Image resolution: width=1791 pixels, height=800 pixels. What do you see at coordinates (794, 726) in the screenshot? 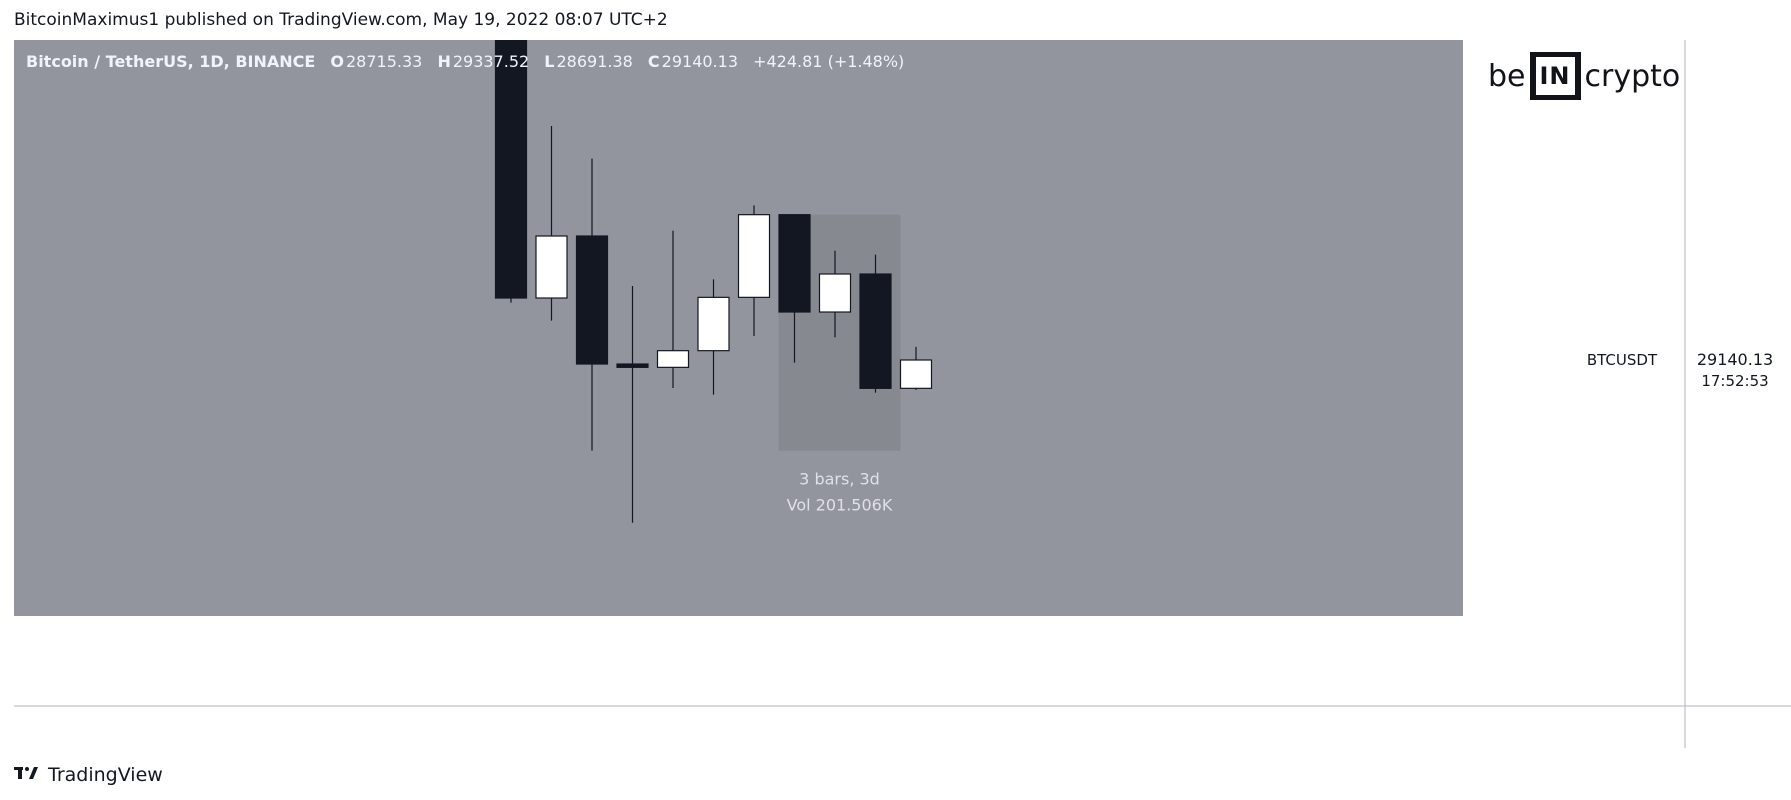
I see `time-tick-label: 16` at bounding box center [794, 726].